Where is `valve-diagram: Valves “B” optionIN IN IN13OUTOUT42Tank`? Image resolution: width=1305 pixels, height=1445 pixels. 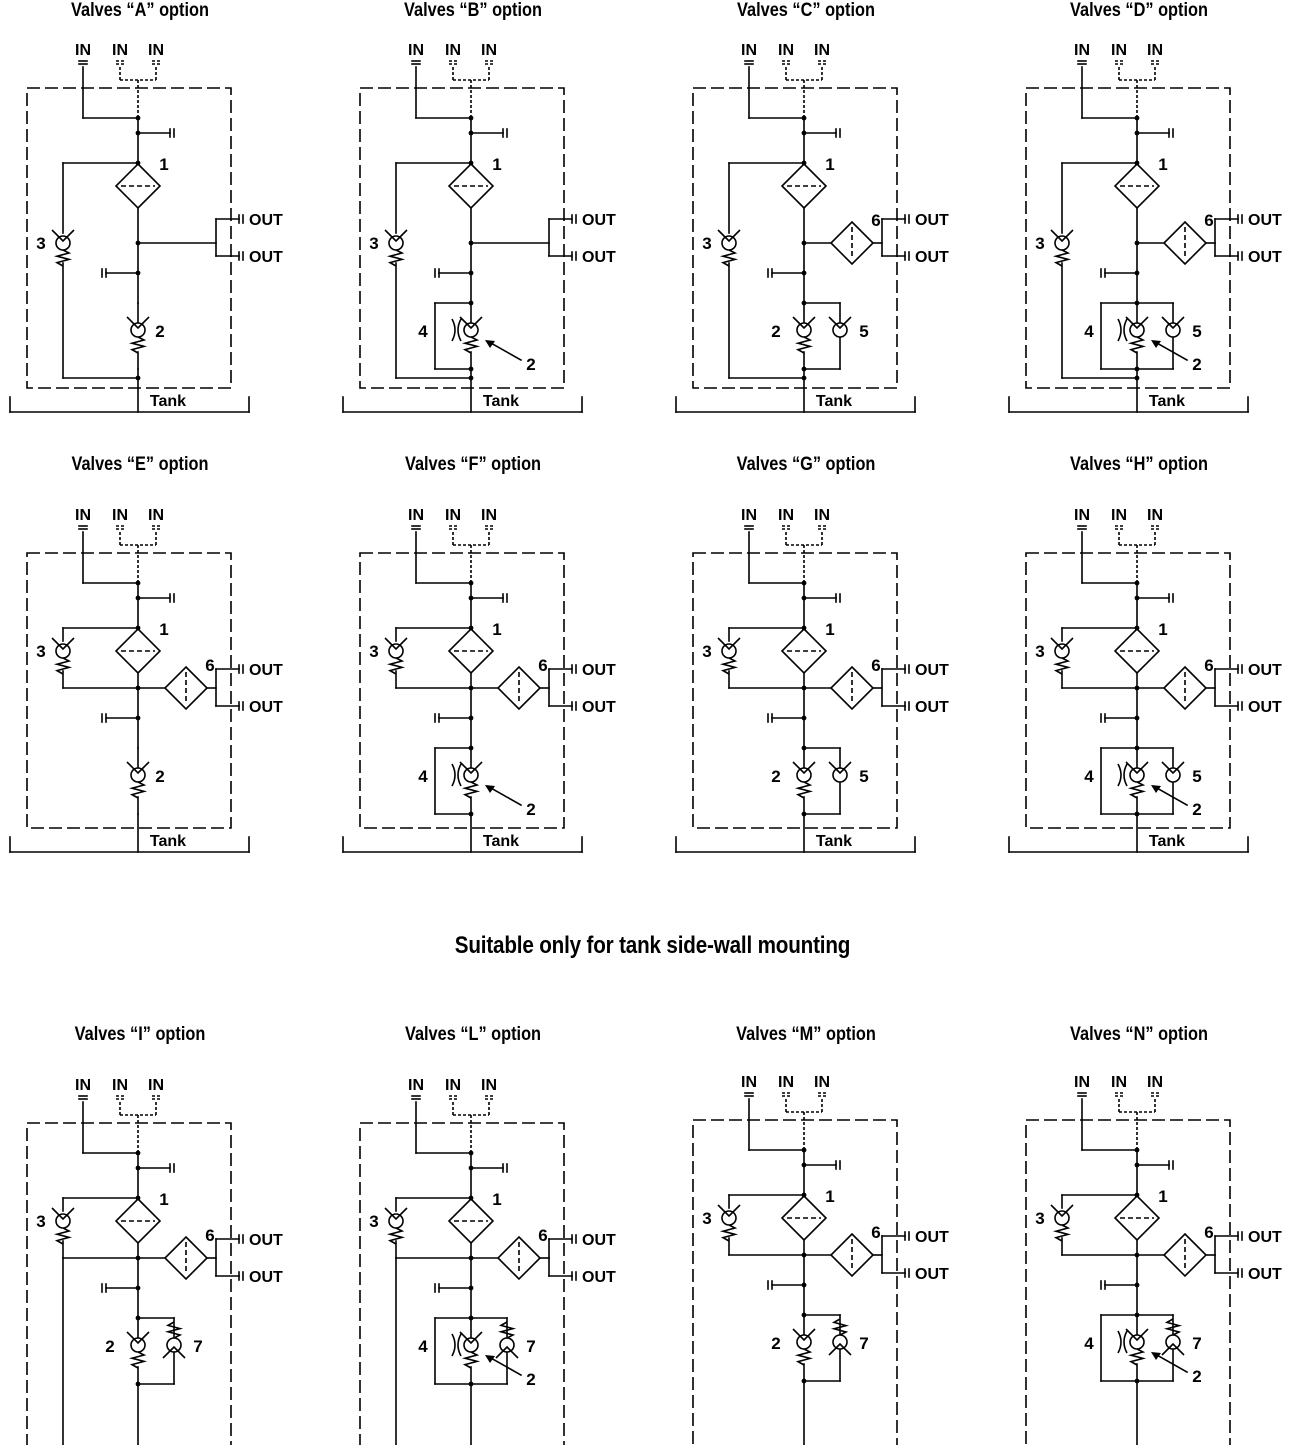 valve-diagram: Valves “B” optionIN IN IN13OUTOUT42Tank is located at coordinates (479, 206).